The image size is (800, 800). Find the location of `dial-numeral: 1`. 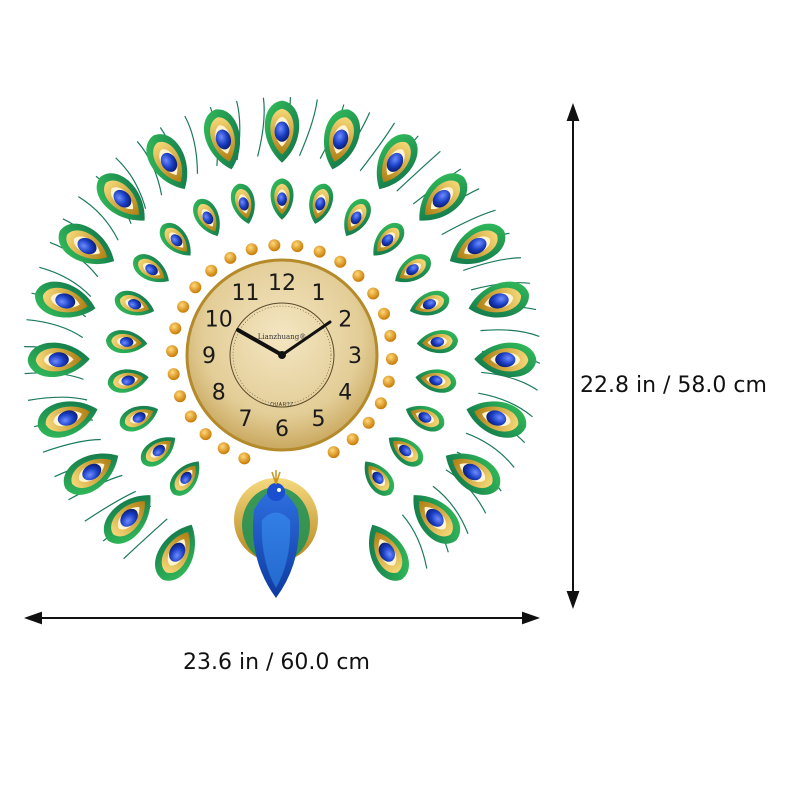

dial-numeral: 1 is located at coordinates (319, 293).